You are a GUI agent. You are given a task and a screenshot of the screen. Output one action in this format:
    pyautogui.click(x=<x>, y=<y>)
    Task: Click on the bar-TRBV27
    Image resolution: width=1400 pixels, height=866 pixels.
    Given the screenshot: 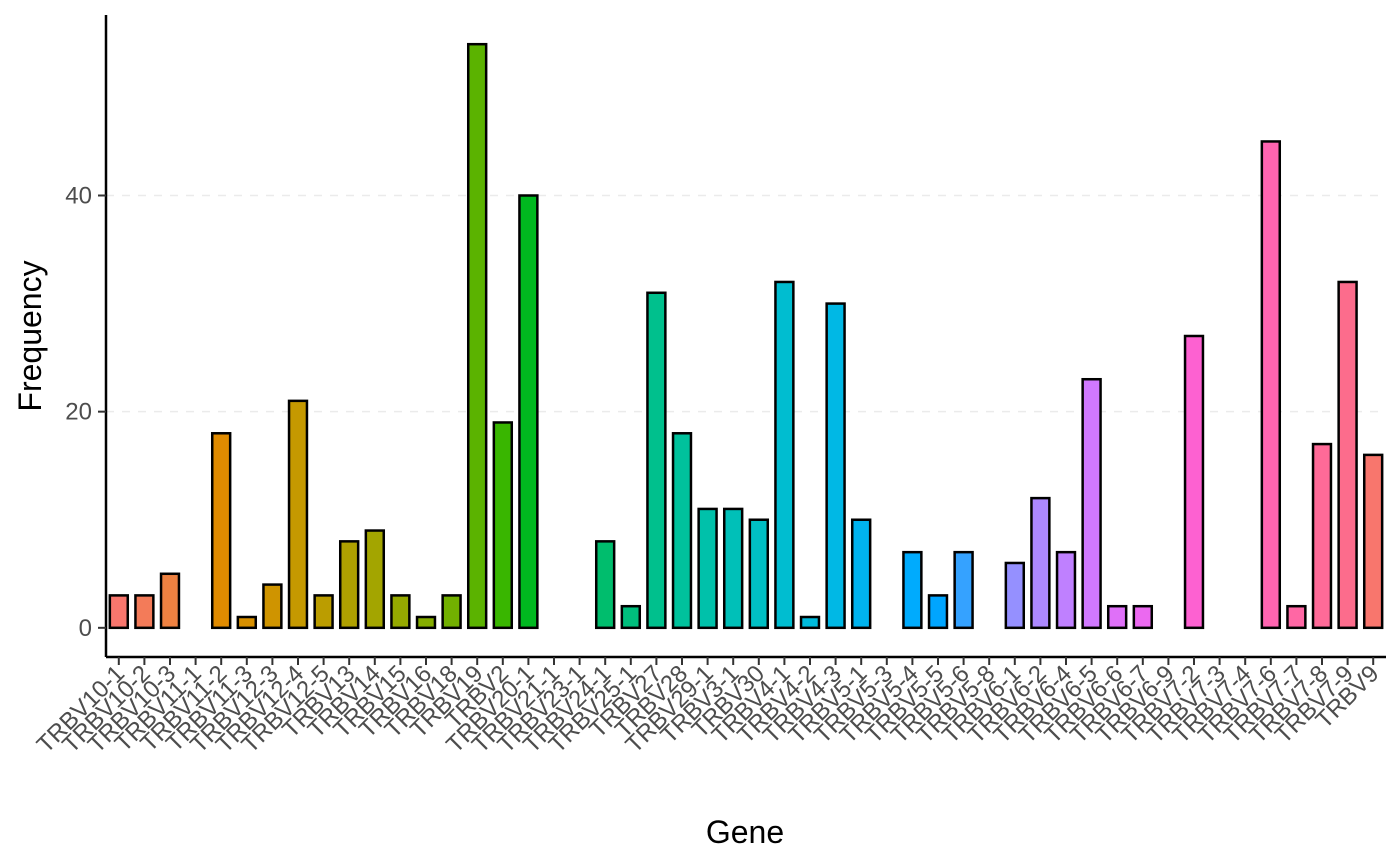 What is the action you would take?
    pyautogui.click(x=656, y=460)
    